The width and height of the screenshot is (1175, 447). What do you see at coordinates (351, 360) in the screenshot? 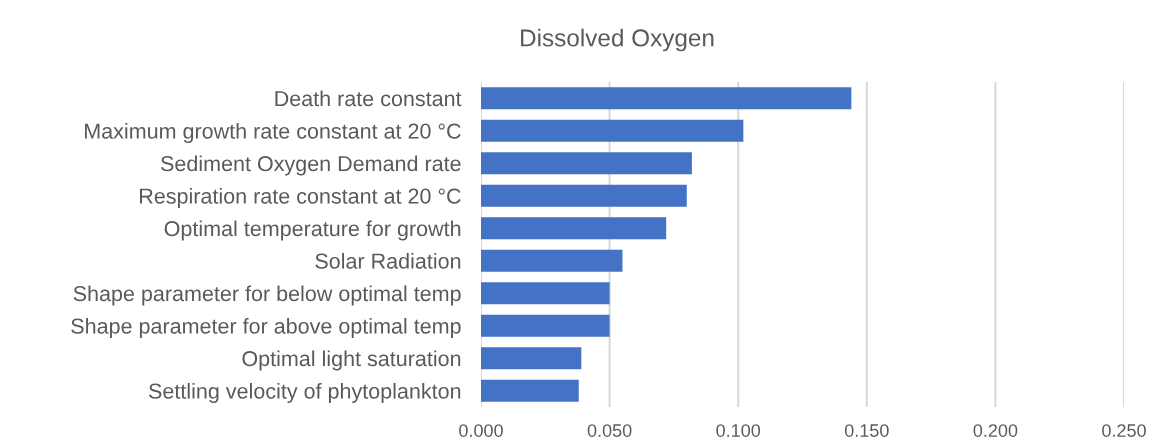
I see `y-tick-label: Optimal light saturation` at bounding box center [351, 360].